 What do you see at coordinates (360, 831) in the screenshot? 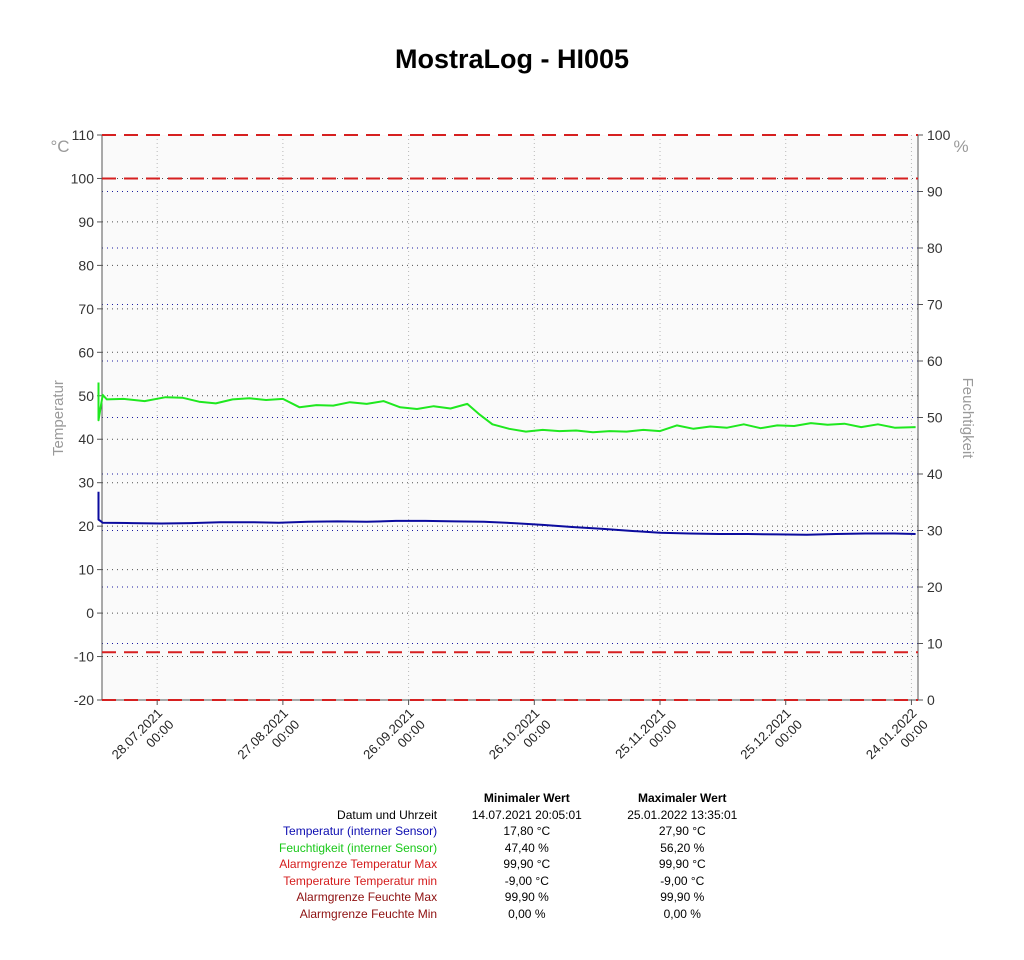
I see `stats-row-label: Temperatur (interner Sensor)` at bounding box center [360, 831].